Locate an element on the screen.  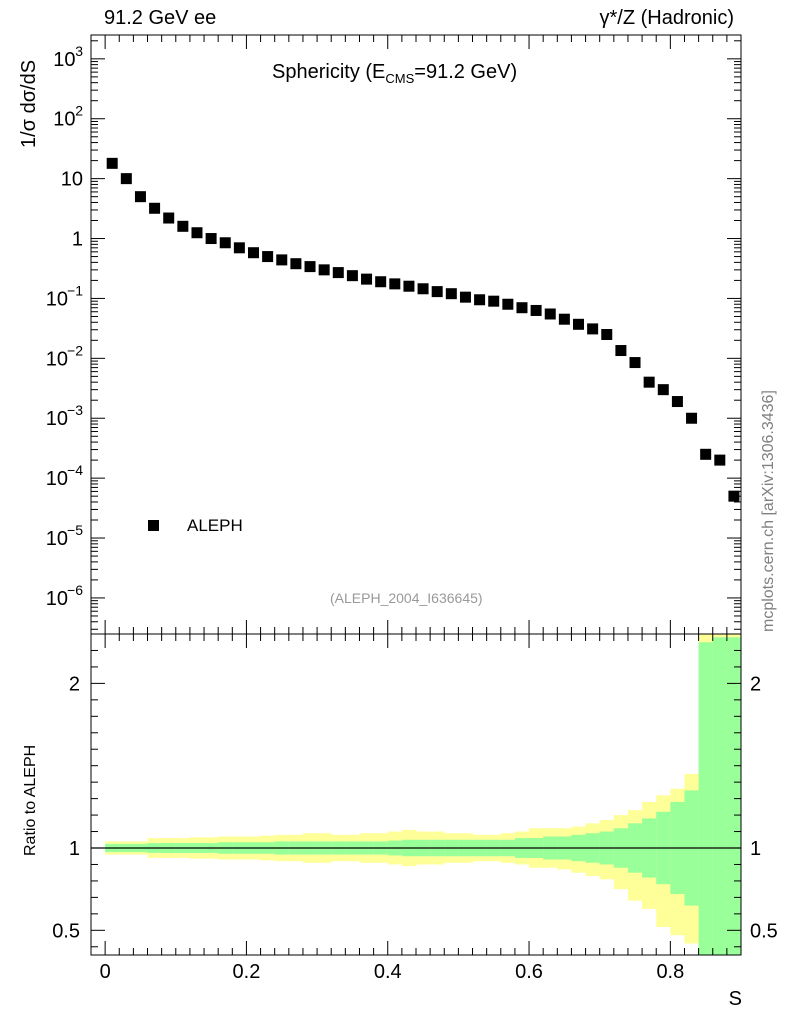
top-y-tick-exponent: −2 is located at coordinates (75, 350).